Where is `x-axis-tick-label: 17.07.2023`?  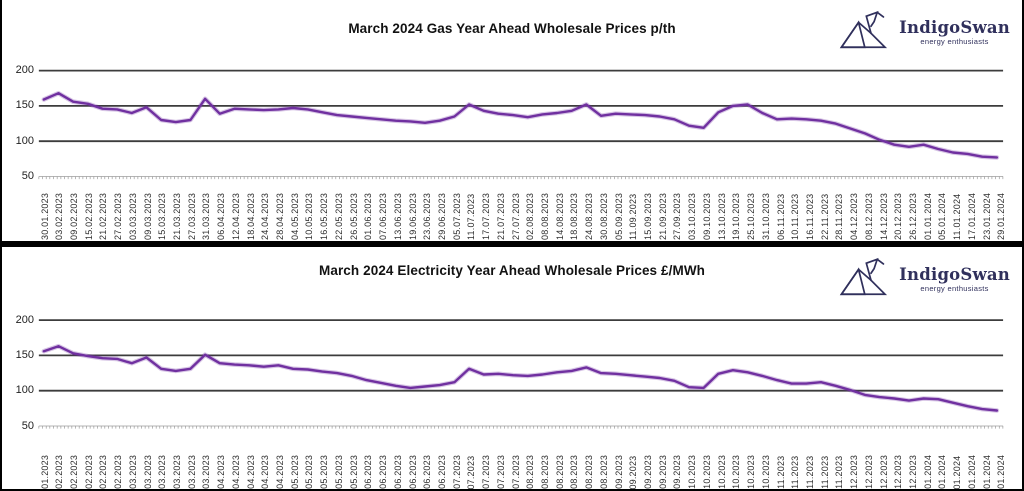
x-axis-tick-label: 17.07.2023 is located at coordinates (486, 216).